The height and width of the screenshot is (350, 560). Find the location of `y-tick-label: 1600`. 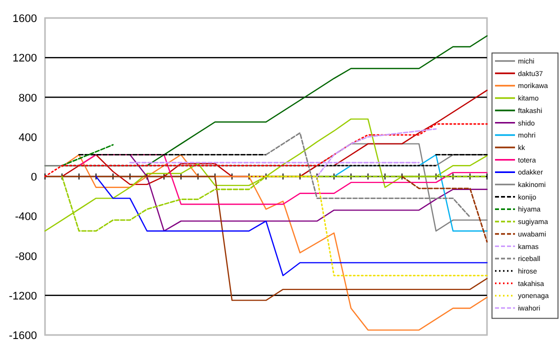

y-tick-label: 1600 is located at coordinates (24, 19).